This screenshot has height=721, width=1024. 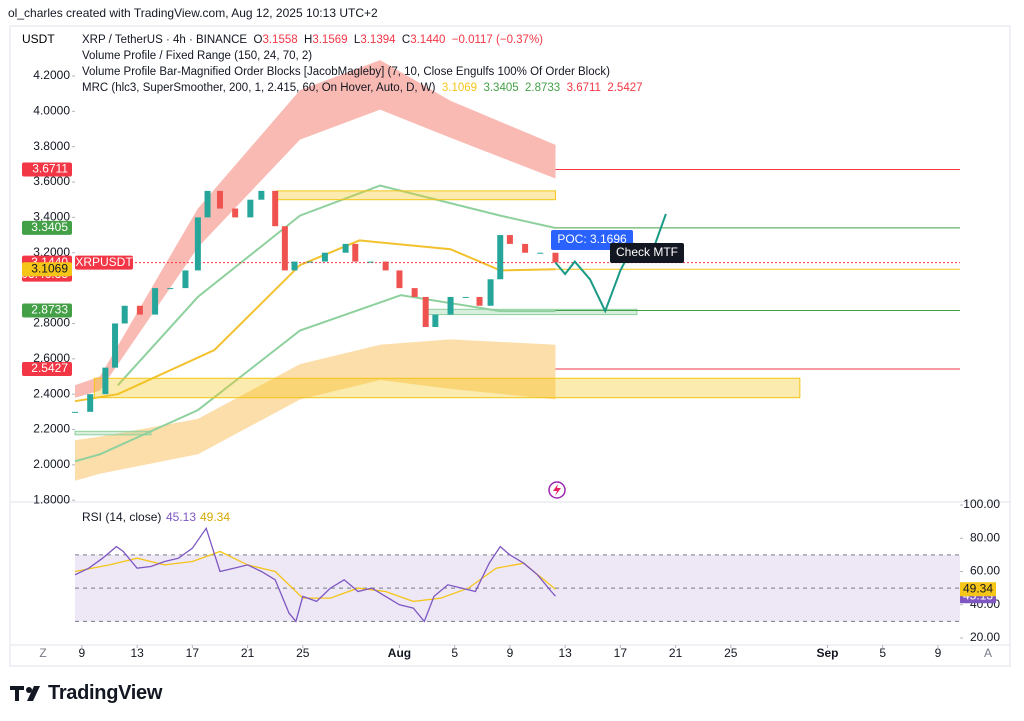 What do you see at coordinates (50, 169) in the screenshot?
I see `price-tag-label: 3.6711` at bounding box center [50, 169].